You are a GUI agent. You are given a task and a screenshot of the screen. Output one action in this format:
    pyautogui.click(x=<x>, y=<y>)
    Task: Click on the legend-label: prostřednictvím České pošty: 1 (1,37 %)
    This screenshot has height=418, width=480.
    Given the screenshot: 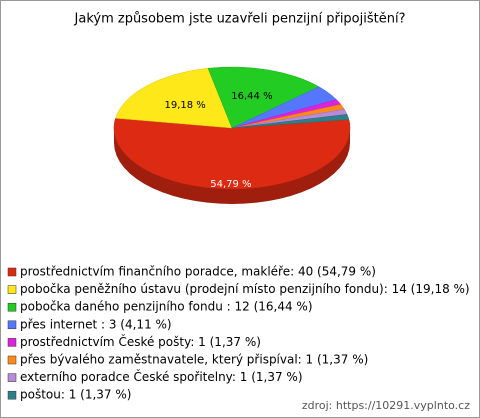 What is the action you would take?
    pyautogui.click(x=140, y=341)
    